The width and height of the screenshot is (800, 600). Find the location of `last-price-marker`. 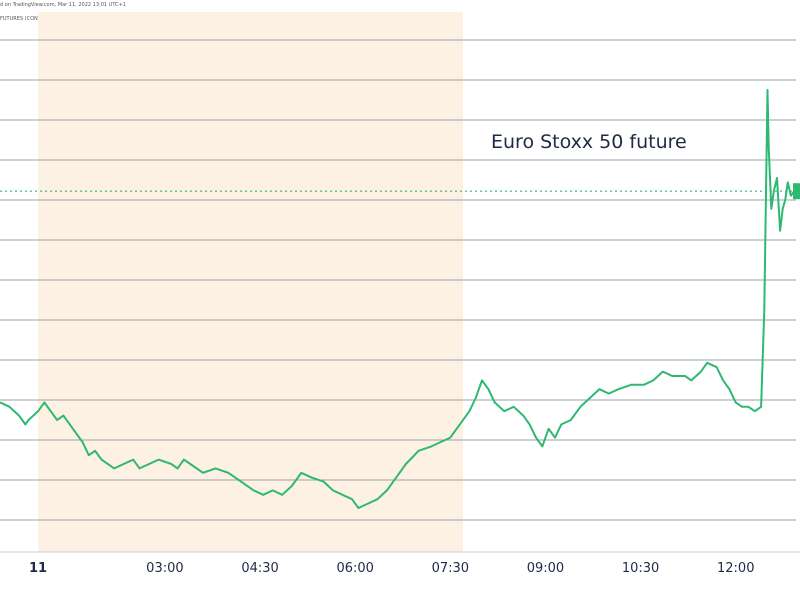

last-price-marker is located at coordinates (796, 191).